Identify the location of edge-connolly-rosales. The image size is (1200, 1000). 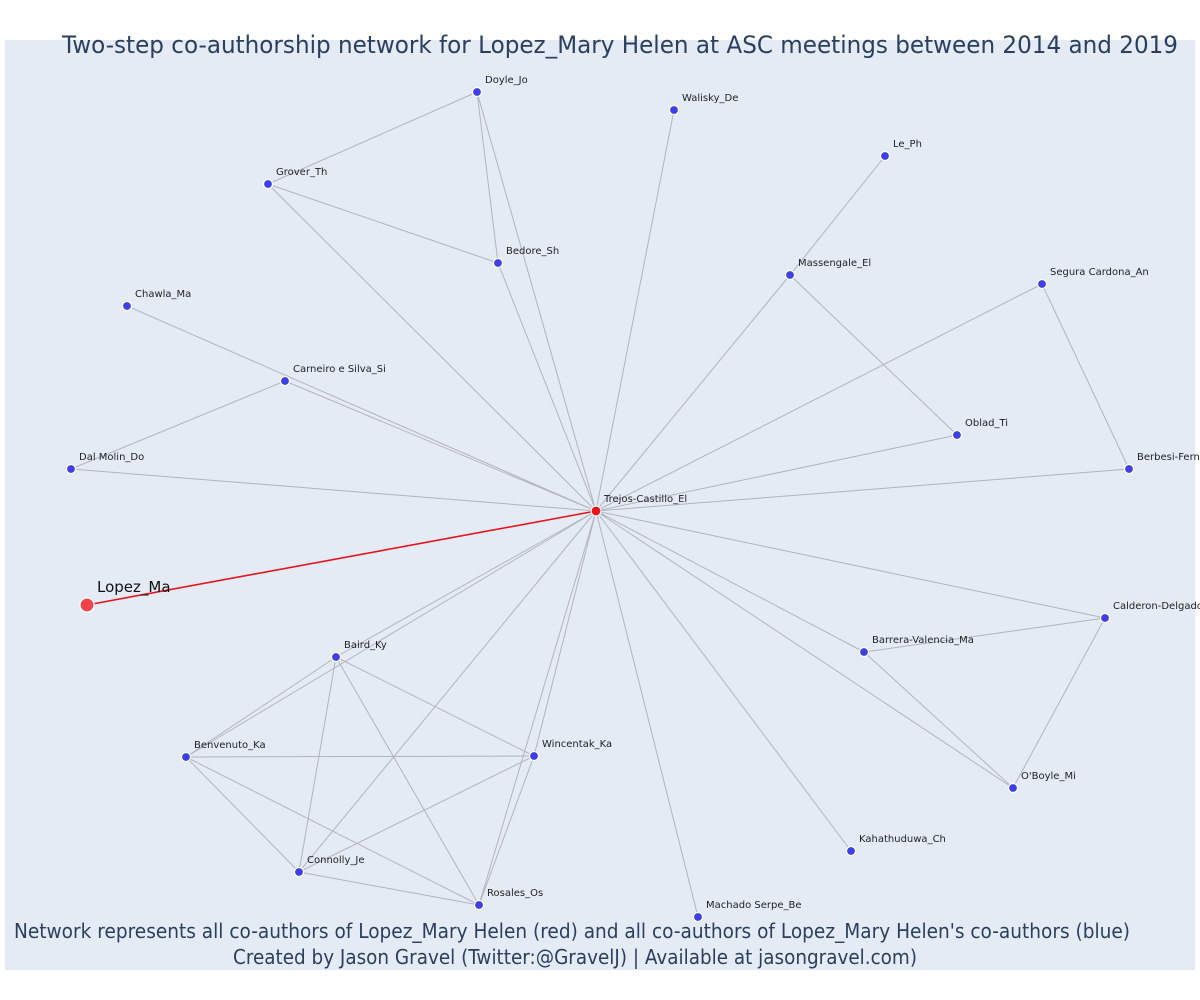
(389, 888).